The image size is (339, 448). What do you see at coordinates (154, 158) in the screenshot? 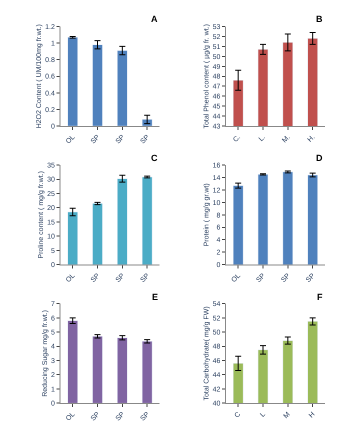
I see `chart-title: C` at bounding box center [154, 158].